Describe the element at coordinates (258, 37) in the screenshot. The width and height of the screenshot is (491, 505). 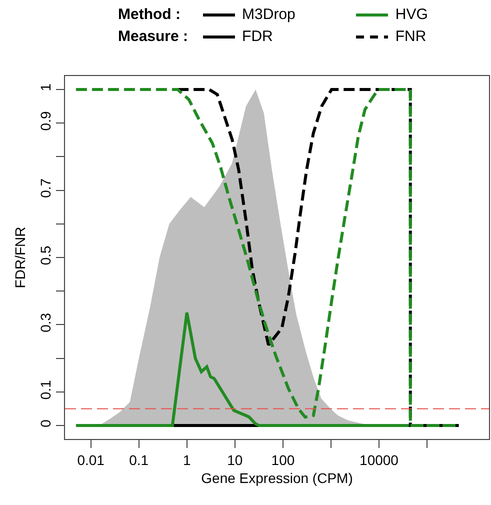
I see `text: FDR` at that location.